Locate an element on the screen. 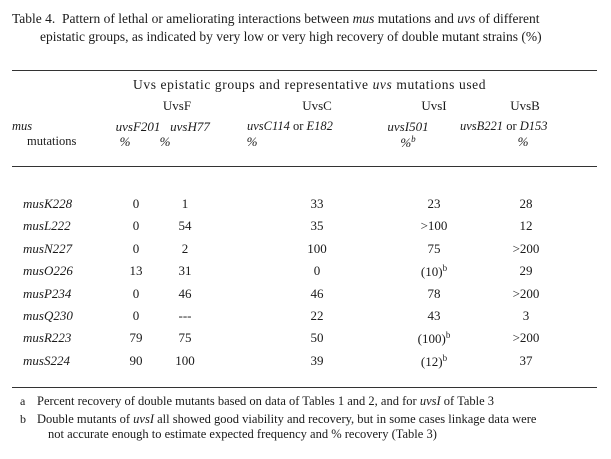  cell-value: 29 is located at coordinates (526, 271).